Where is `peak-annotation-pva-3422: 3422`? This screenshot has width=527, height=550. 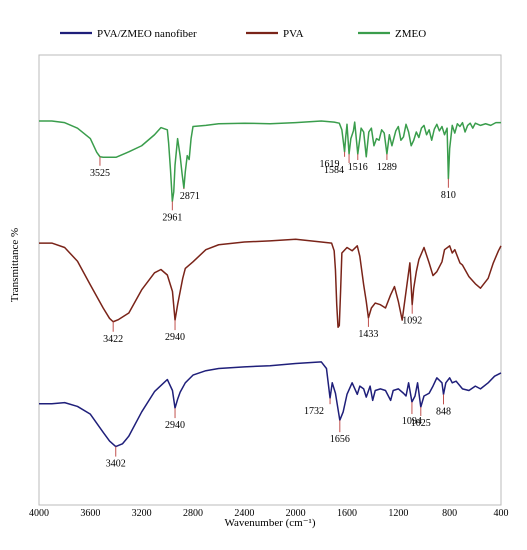 peak-annotation-pva-3422: 3422 is located at coordinates (113, 333).